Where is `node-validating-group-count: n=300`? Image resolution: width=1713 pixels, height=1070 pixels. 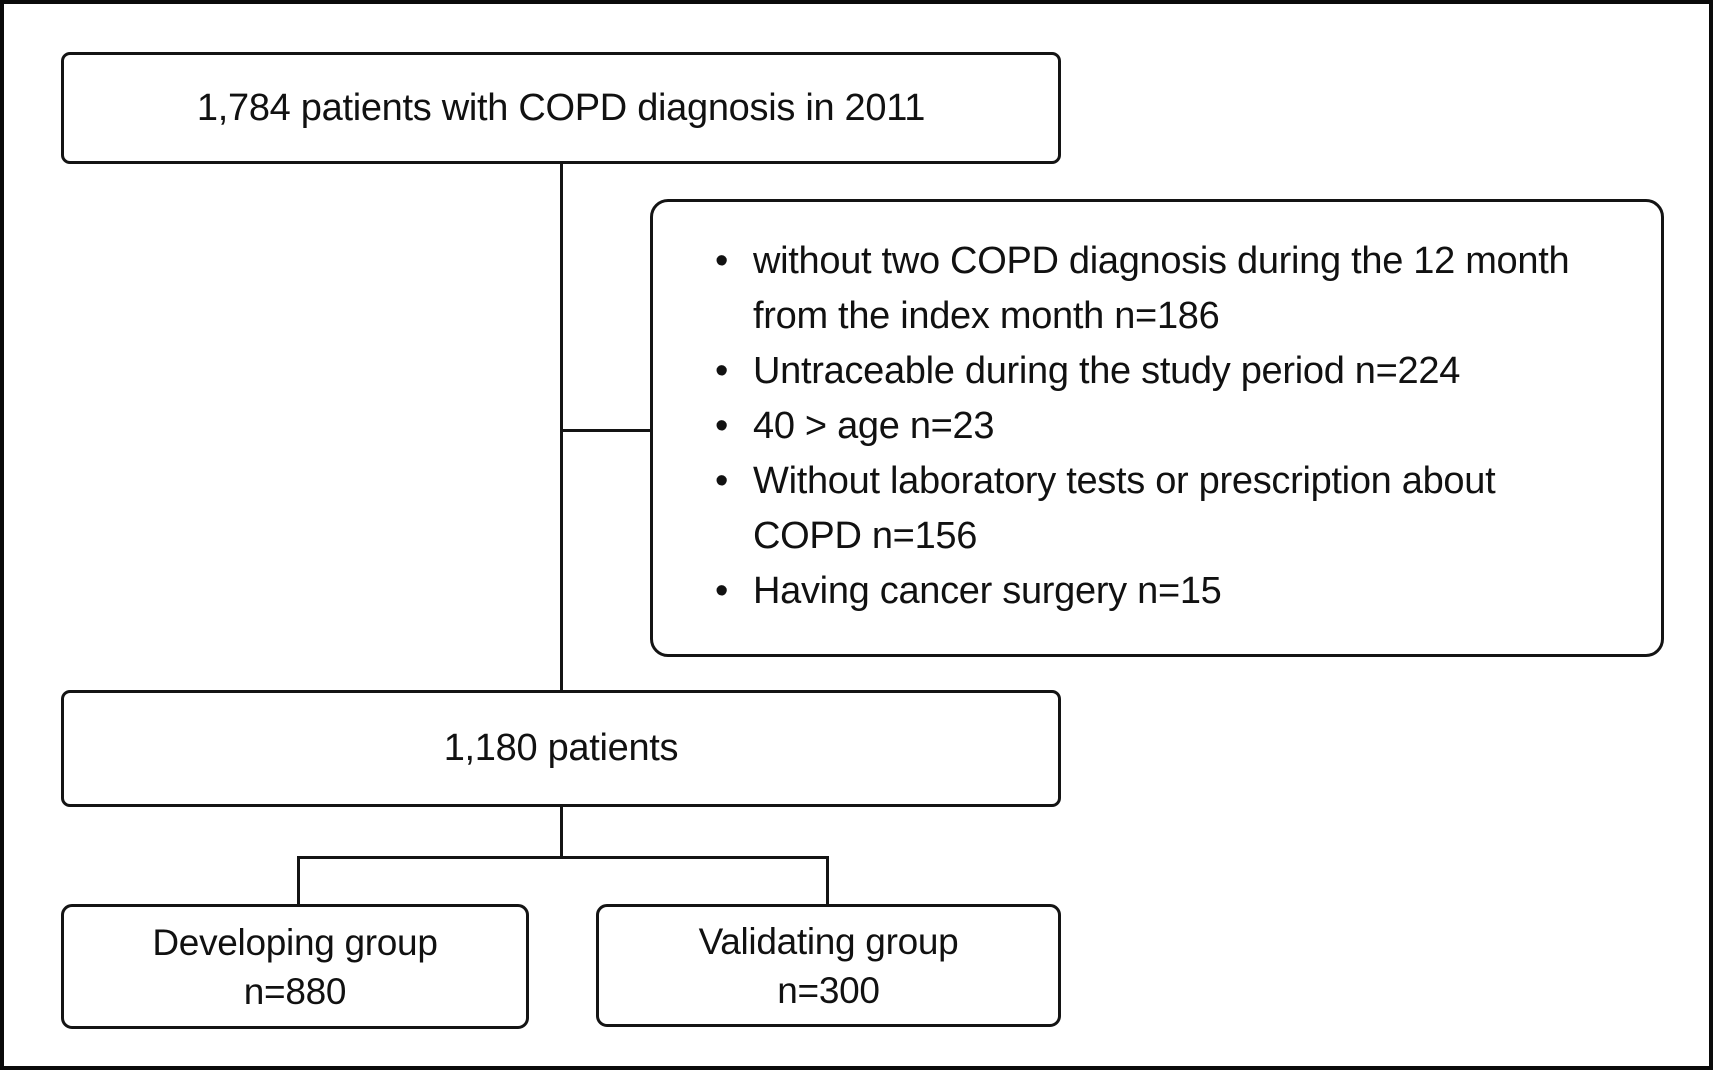
node-validating-group-count: n=300 is located at coordinates (828, 990).